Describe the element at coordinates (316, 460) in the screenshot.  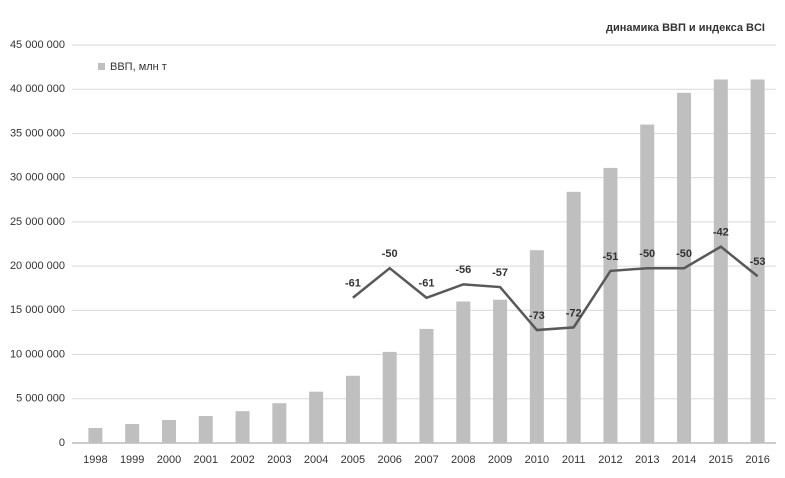
I see `x-tick-label: 2004` at that location.